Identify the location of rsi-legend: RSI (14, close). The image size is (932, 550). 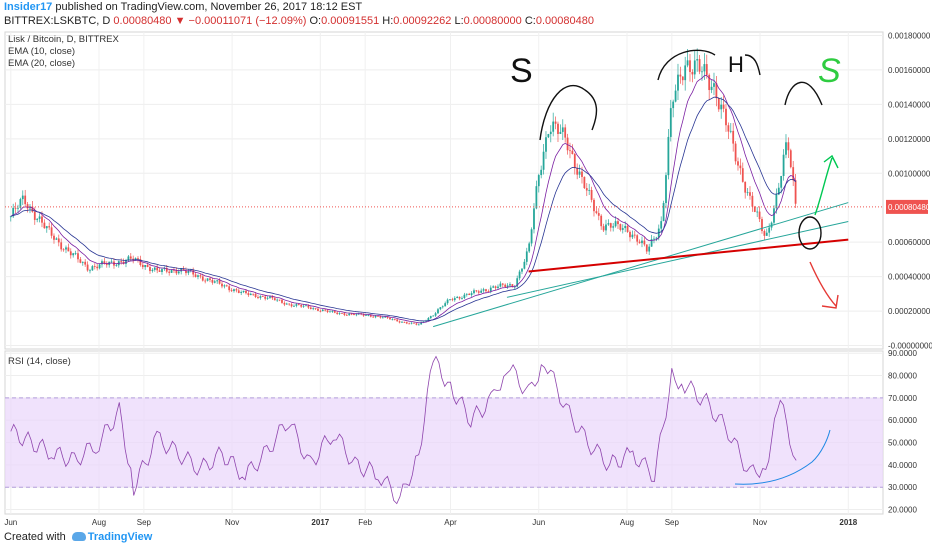
(39, 361).